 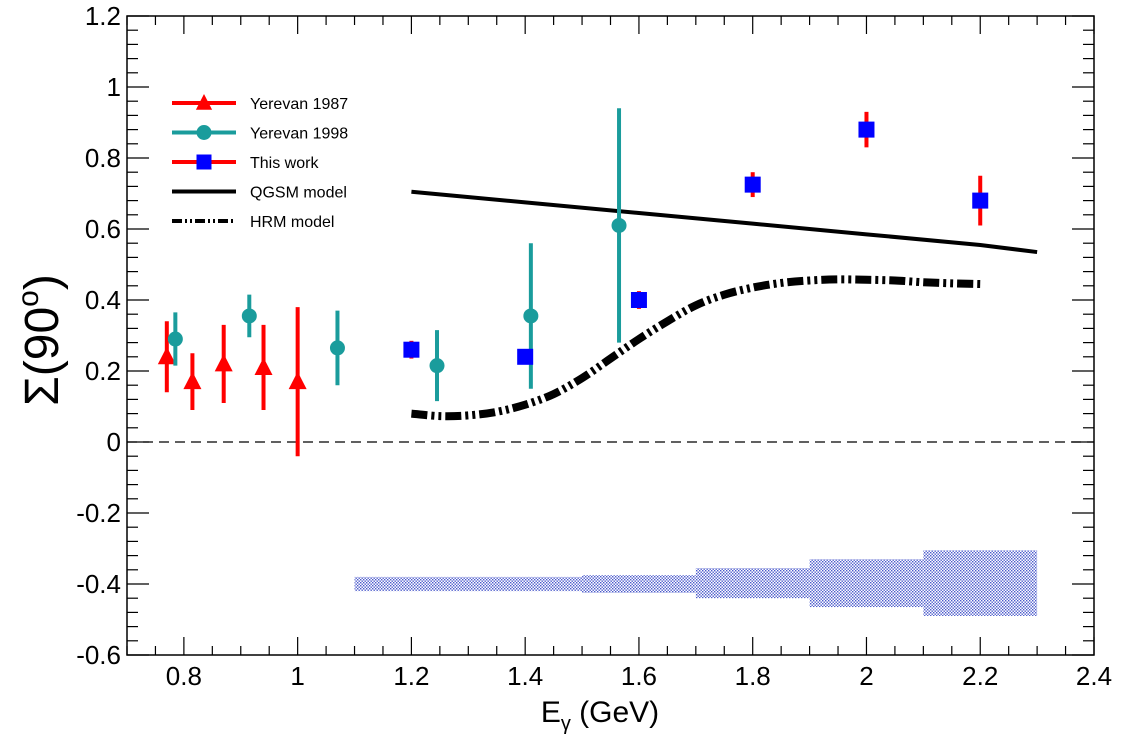 What do you see at coordinates (103, 158) in the screenshot?
I see `y-tick-label: 0.8` at bounding box center [103, 158].